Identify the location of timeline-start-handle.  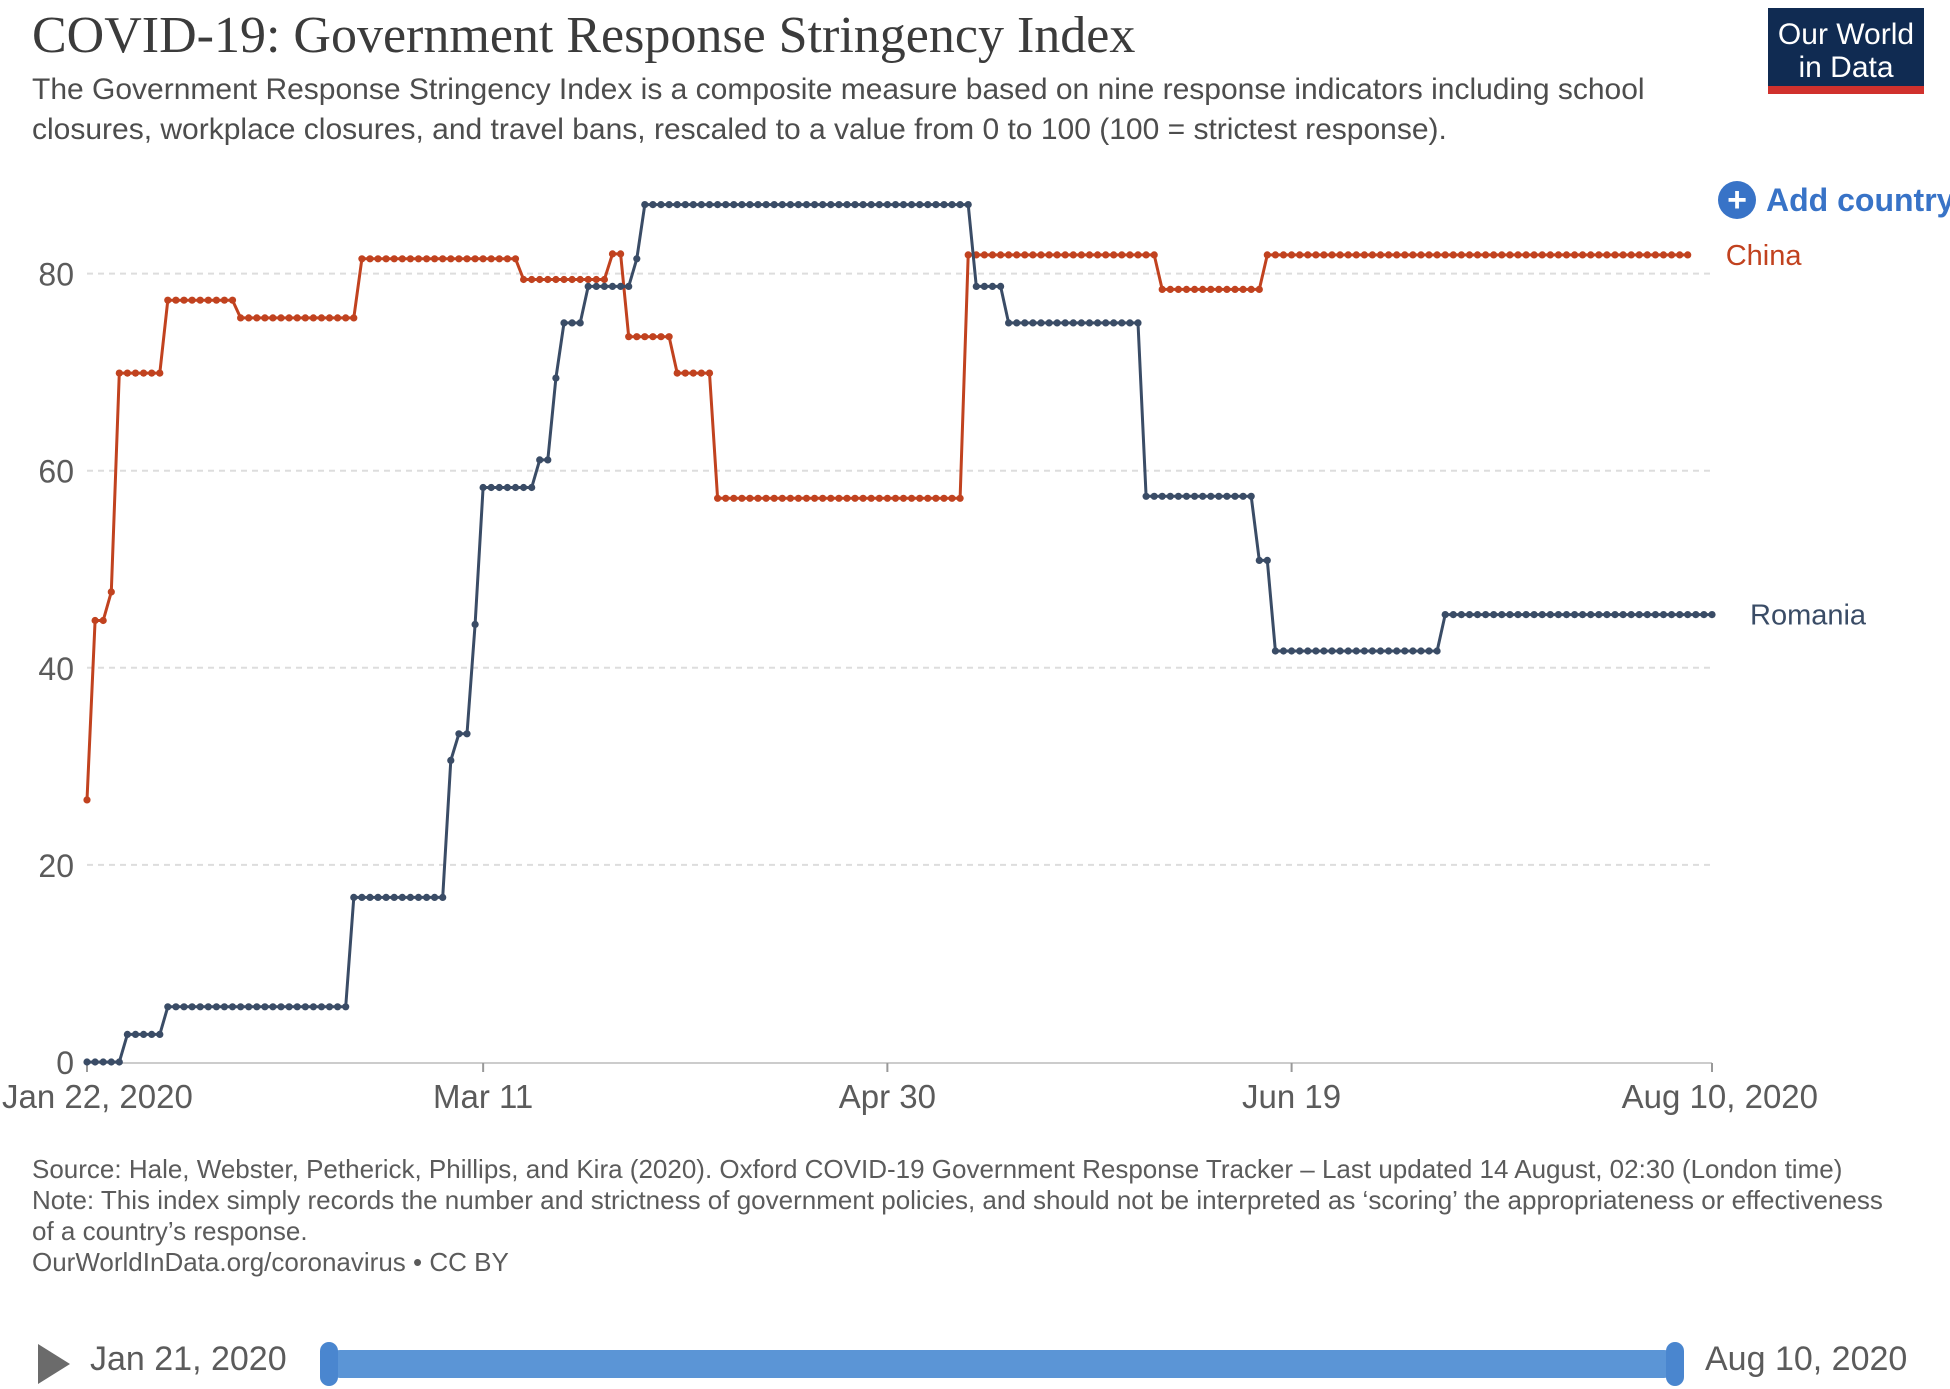
(329, 1364).